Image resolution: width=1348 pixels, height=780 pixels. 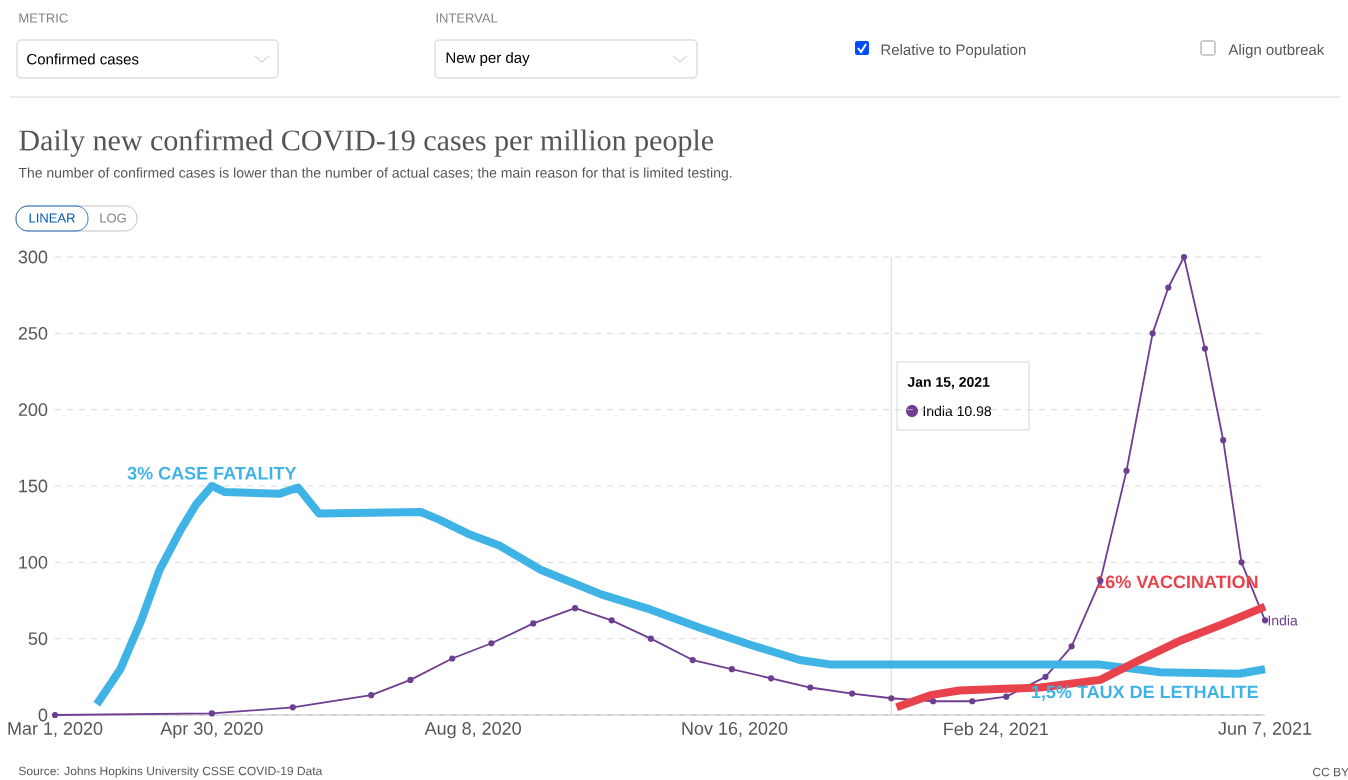 I want to click on x-tick-label: Aug 8, 2020, so click(x=472, y=730).